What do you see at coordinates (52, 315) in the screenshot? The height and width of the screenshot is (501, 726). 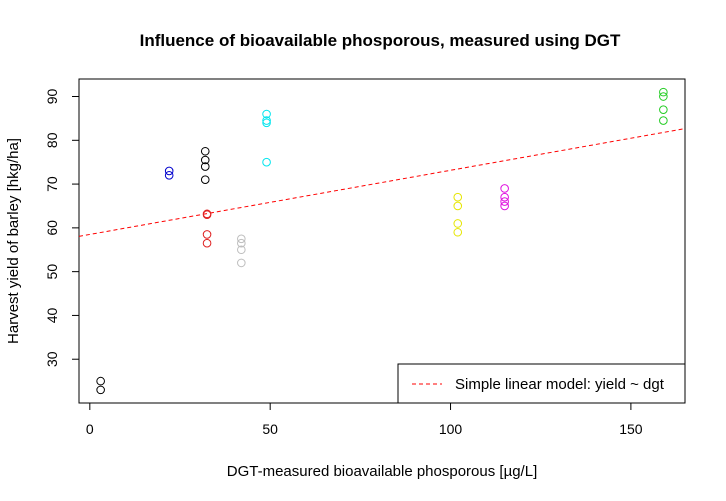 I see `y-tick-label: 40` at bounding box center [52, 315].